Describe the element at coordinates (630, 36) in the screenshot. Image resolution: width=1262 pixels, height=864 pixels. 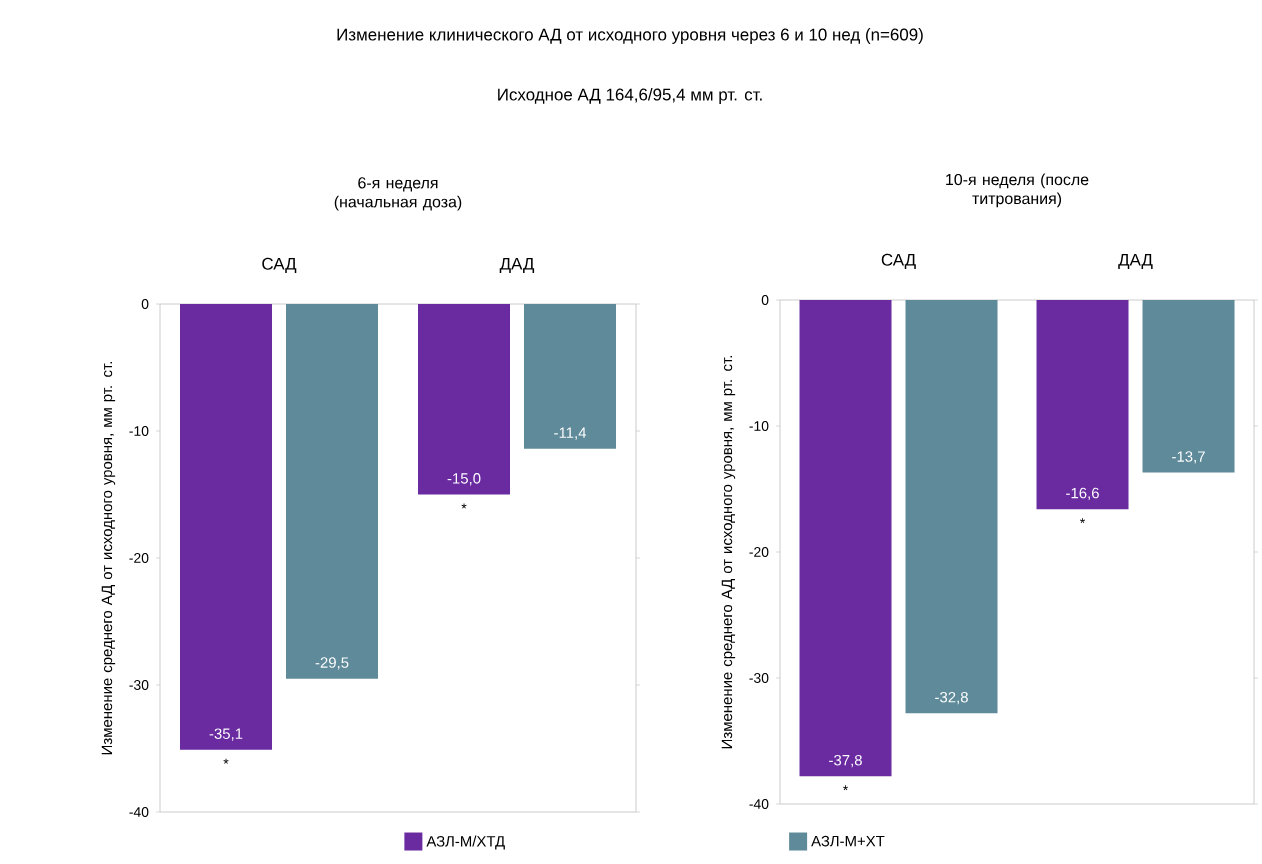
I see `chart-title: Изменение клинического АД от исходного уровня через 6 и 10 нед (n=609)` at that location.